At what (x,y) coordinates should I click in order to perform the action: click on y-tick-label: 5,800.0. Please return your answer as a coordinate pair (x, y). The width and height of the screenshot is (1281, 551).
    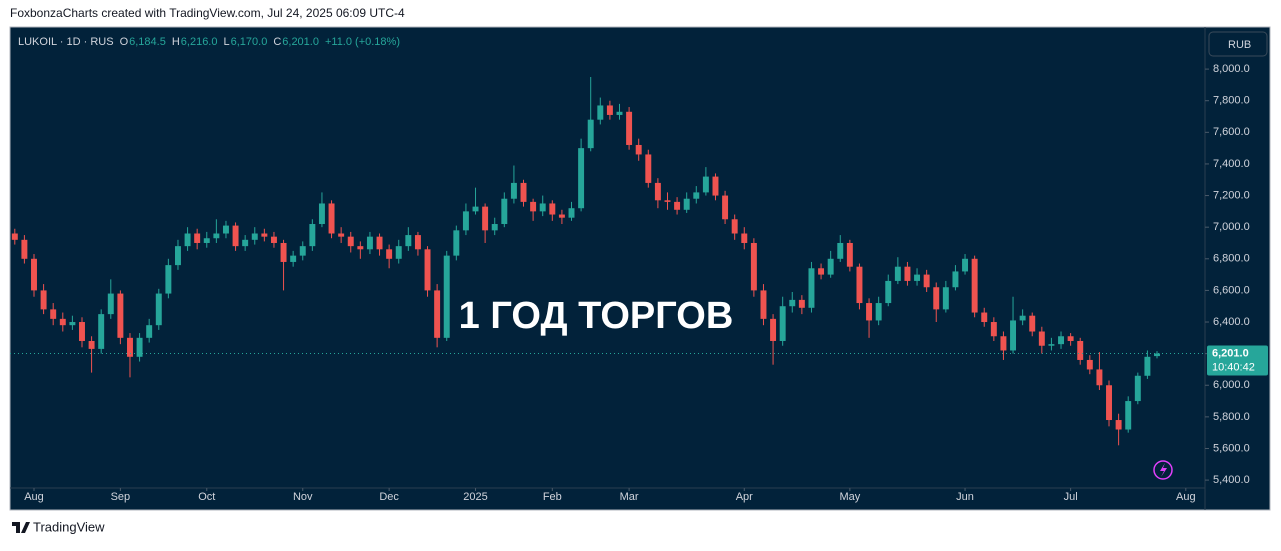
    Looking at the image, I should click on (1231, 417).